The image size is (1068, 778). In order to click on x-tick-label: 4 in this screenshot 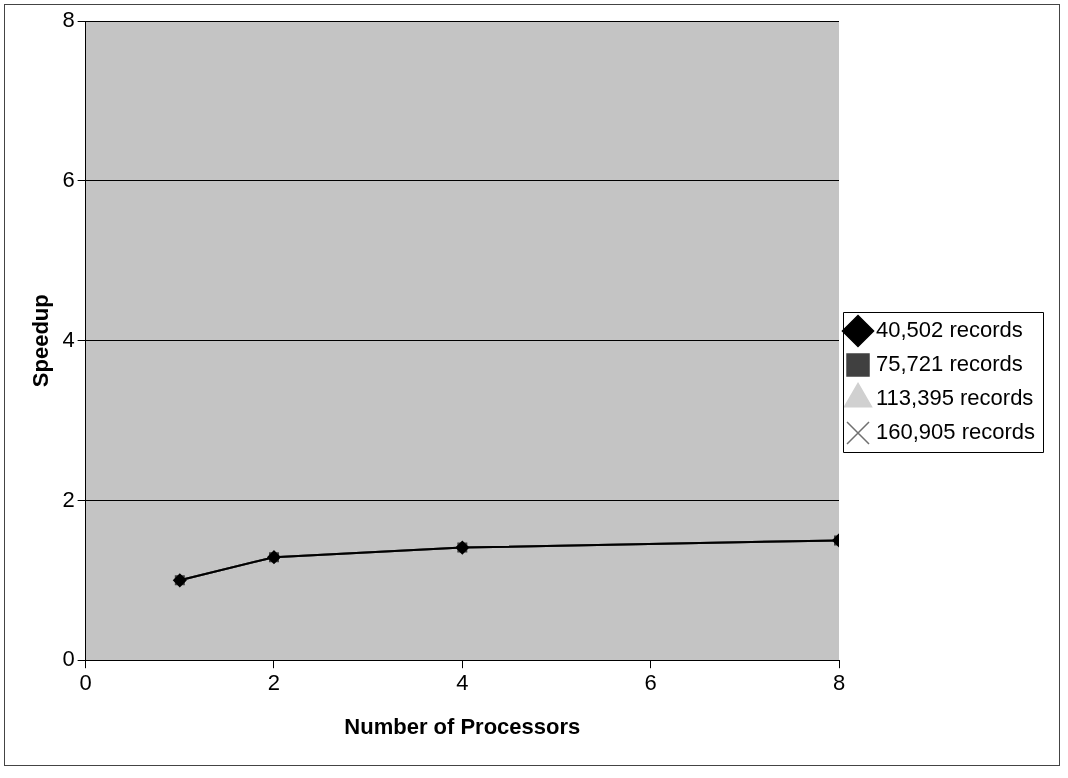, I will do `click(462, 683)`.